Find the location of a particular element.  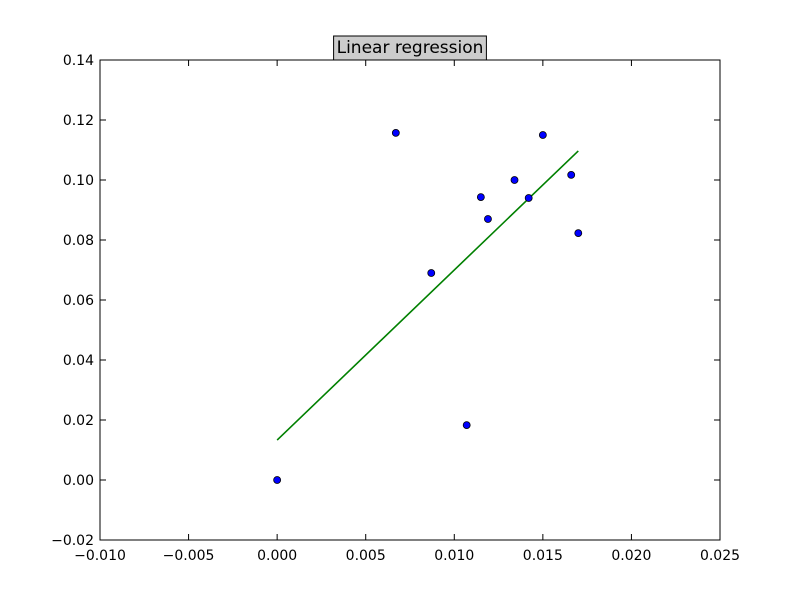

x-tick-label: 0.020 is located at coordinates (631, 556).